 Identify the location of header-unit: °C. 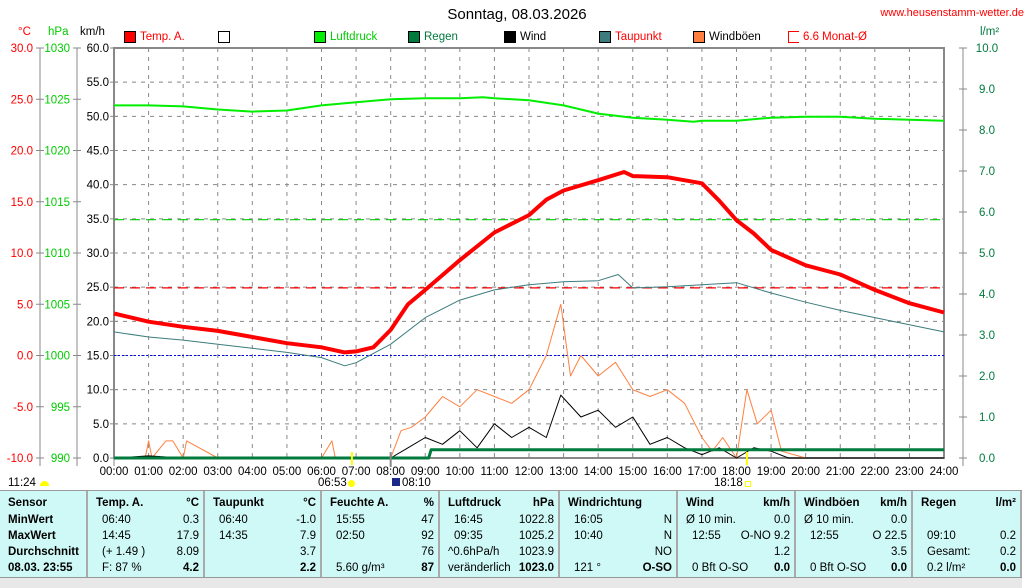
(192, 503).